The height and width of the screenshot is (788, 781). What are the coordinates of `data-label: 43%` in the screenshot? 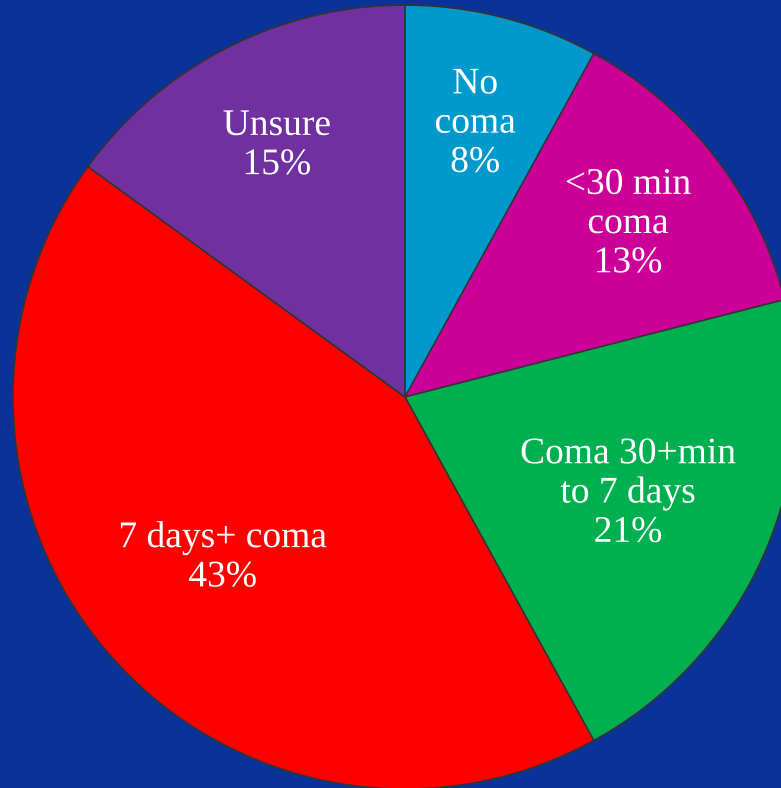 It's located at (222, 574).